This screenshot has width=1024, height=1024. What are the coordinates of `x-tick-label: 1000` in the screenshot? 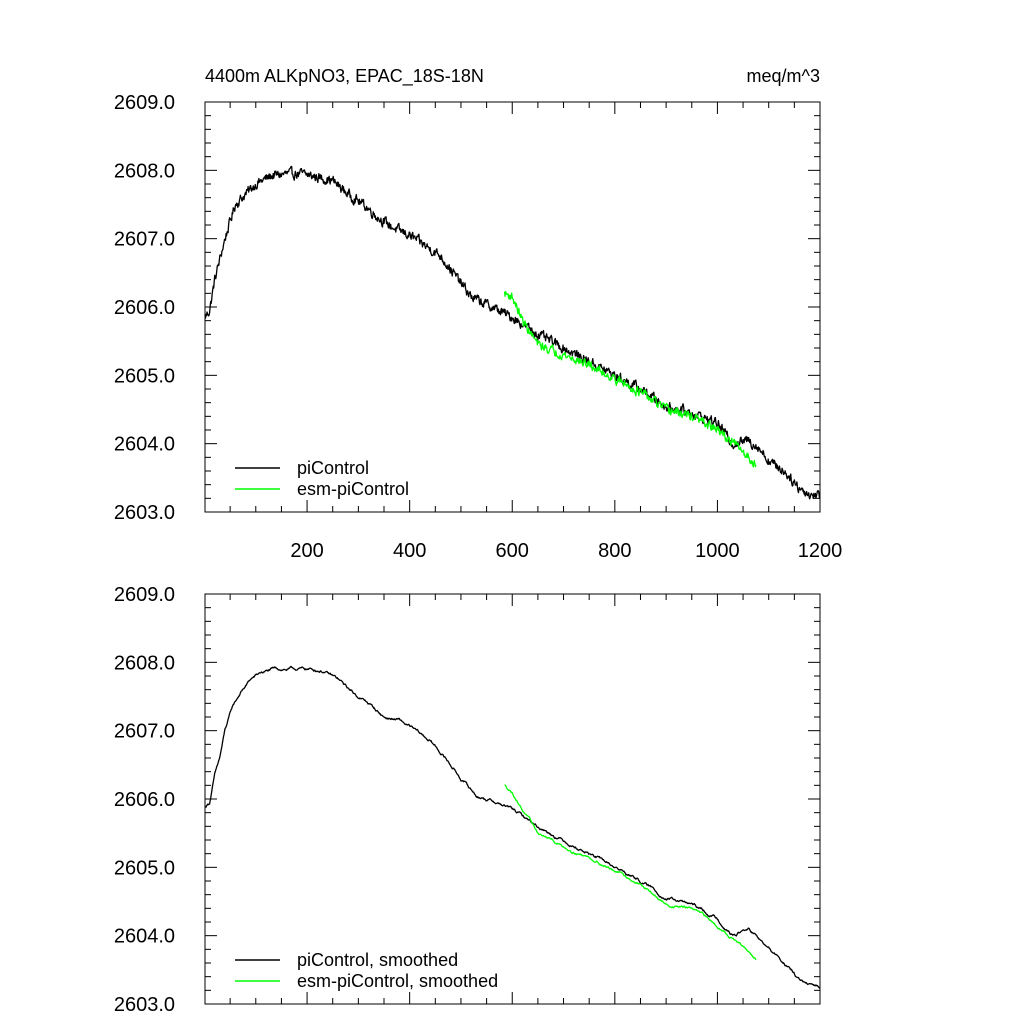 It's located at (717, 551).